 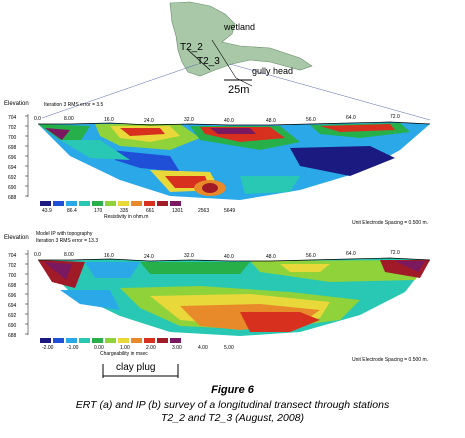 I want to click on panel-a-x-tick: 24.0, so click(x=149, y=121).